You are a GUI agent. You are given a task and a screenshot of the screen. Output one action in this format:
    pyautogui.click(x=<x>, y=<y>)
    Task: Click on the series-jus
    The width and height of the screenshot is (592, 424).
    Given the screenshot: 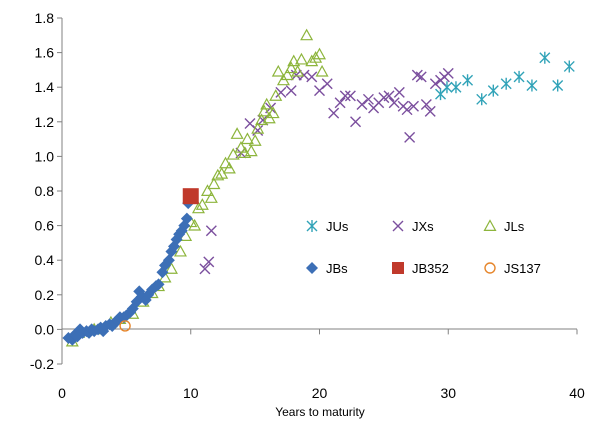 What is the action you would take?
    pyautogui.click(x=505, y=78)
    